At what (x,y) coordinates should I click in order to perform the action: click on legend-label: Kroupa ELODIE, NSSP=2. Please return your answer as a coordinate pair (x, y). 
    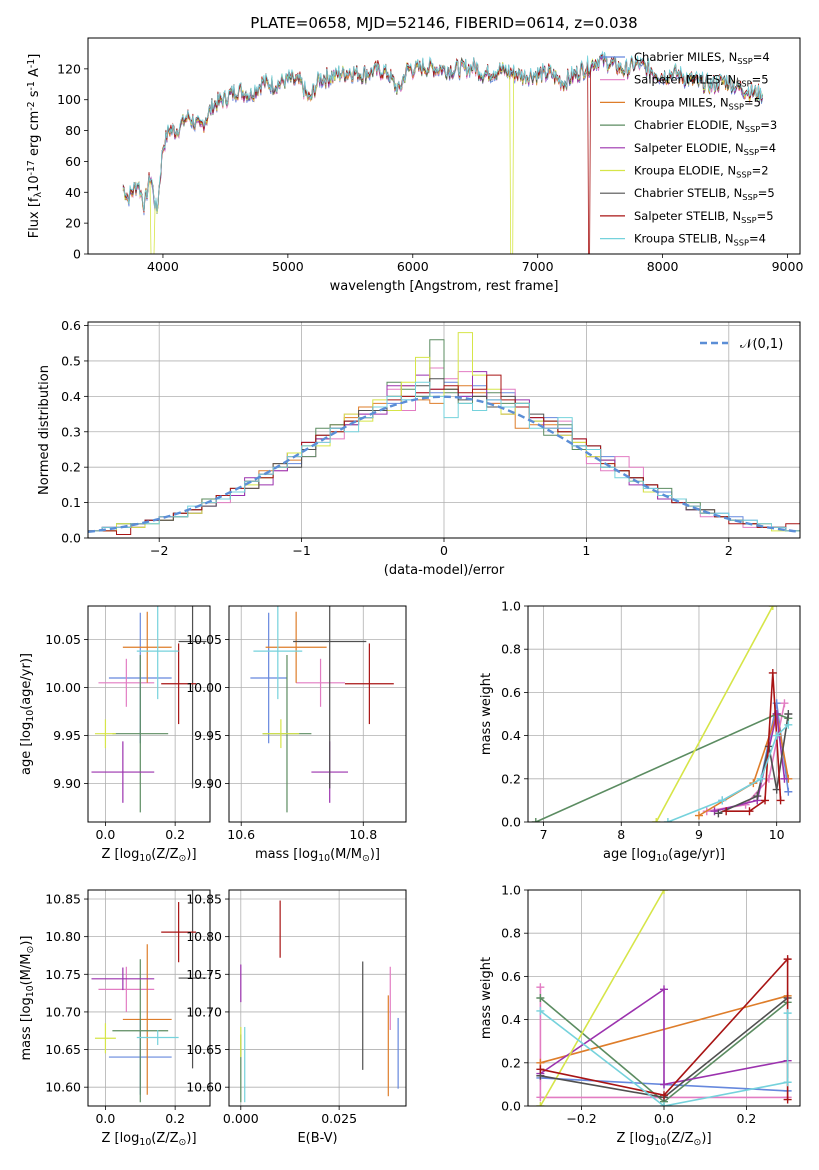
    Looking at the image, I should click on (701, 172).